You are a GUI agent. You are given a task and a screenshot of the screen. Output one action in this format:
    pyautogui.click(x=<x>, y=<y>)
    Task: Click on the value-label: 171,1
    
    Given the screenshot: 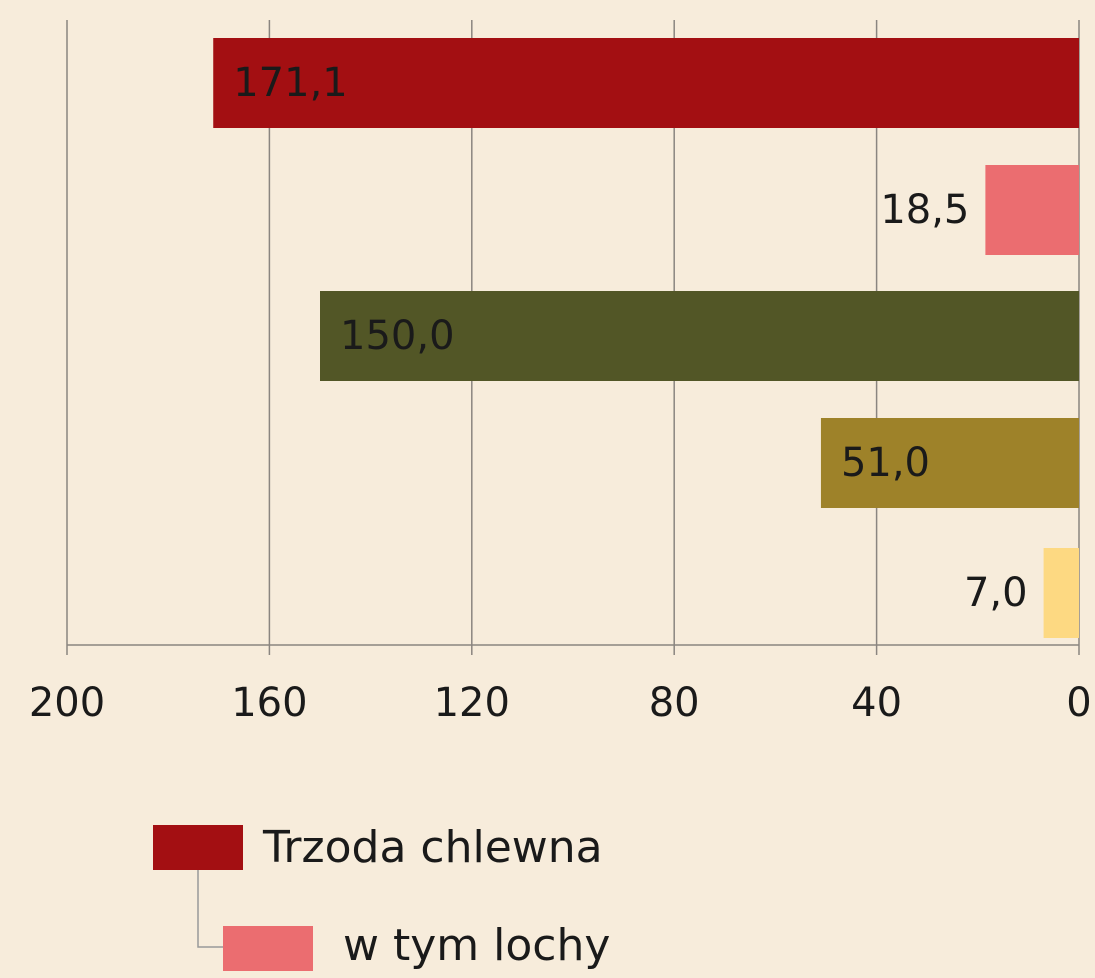 What is the action you would take?
    pyautogui.click(x=290, y=83)
    